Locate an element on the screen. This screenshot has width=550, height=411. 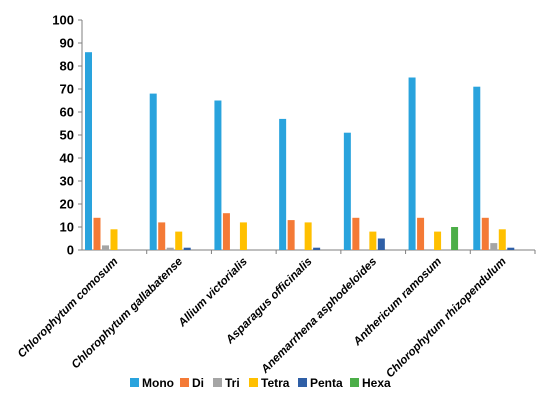
category-label: Allium victorialis is located at coordinates (213, 293).